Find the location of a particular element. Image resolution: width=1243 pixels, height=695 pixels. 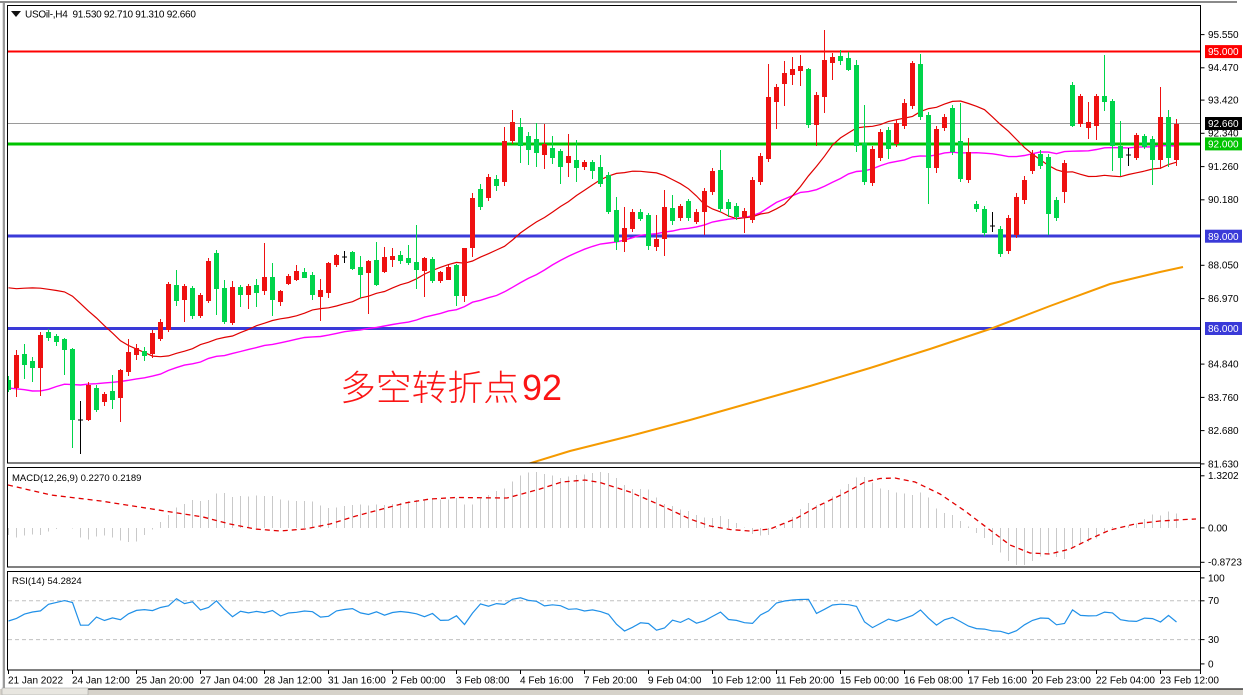

svg-text: 9 Feb 04:00 is located at coordinates (675, 681).